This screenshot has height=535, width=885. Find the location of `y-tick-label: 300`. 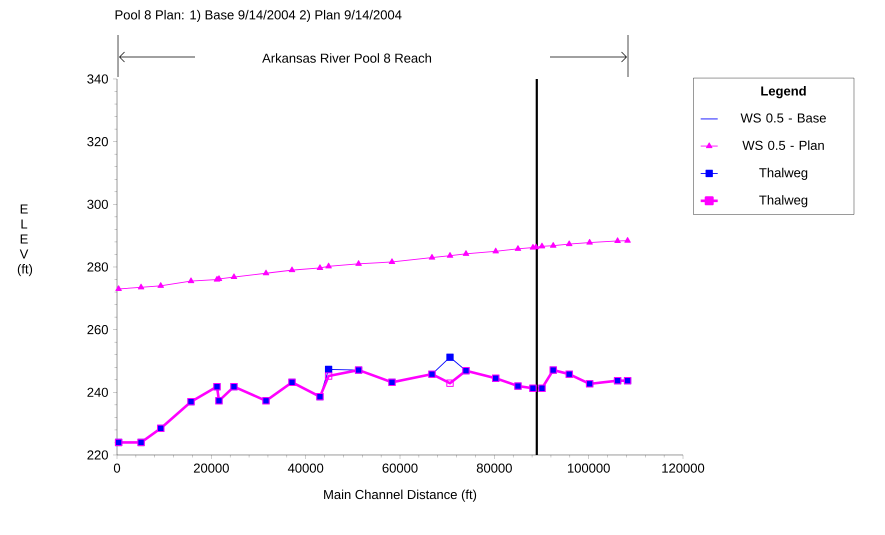

y-tick-label: 300 is located at coordinates (97, 204).